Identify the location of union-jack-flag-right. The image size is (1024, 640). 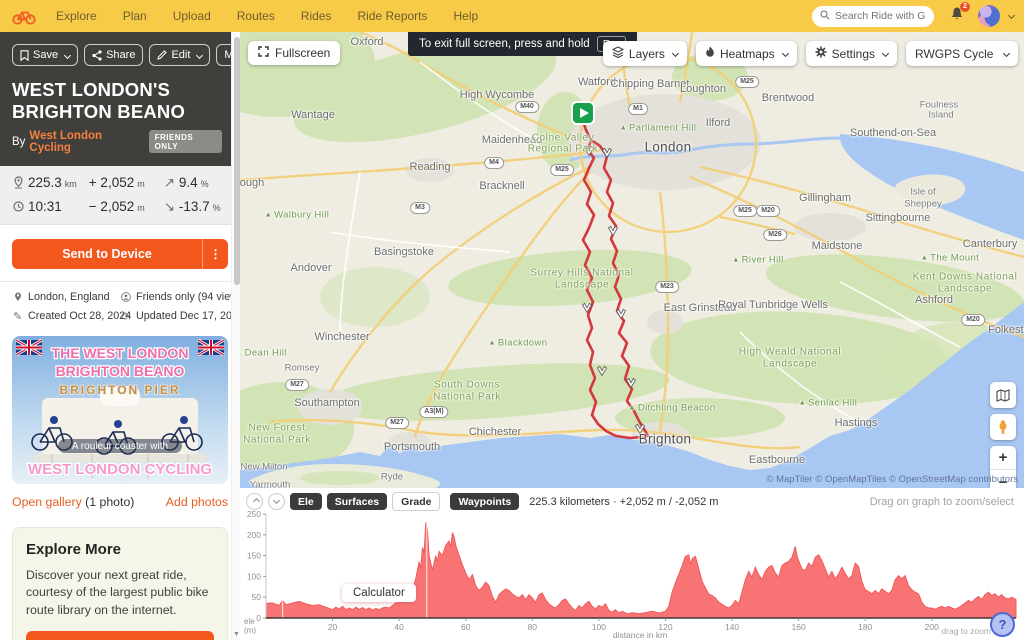
(211, 347).